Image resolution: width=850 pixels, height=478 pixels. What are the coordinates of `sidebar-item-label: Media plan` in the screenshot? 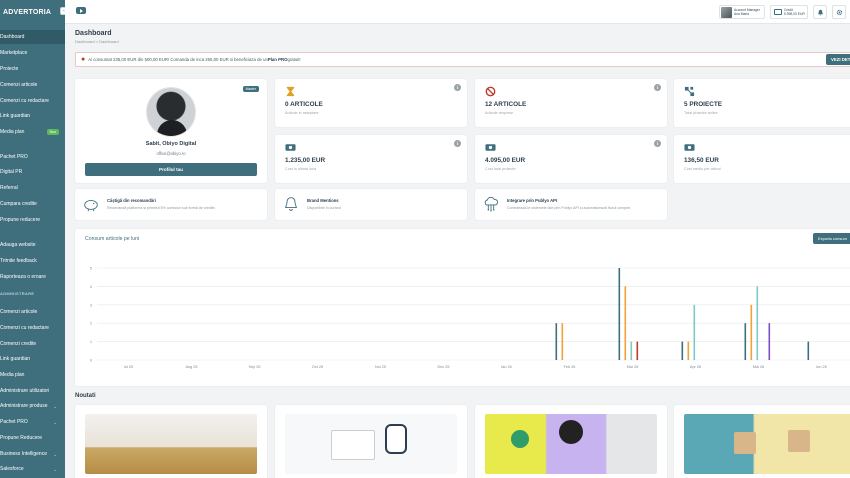 It's located at (12, 375).